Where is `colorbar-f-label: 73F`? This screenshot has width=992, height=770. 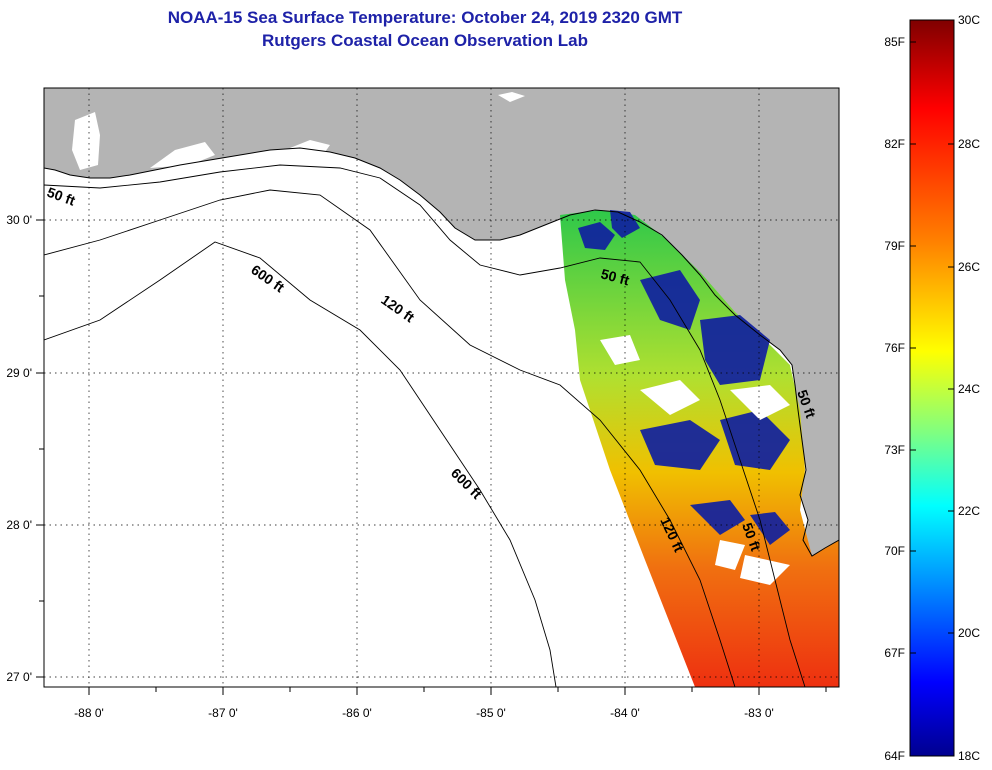
colorbar-f-label: 73F is located at coordinates (894, 450).